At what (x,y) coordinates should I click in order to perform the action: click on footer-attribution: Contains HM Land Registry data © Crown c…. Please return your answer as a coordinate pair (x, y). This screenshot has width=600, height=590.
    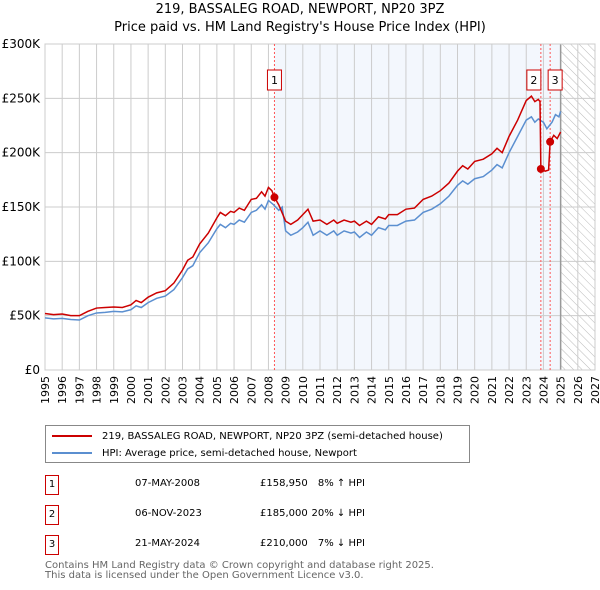
    Looking at the image, I should click on (239, 571).